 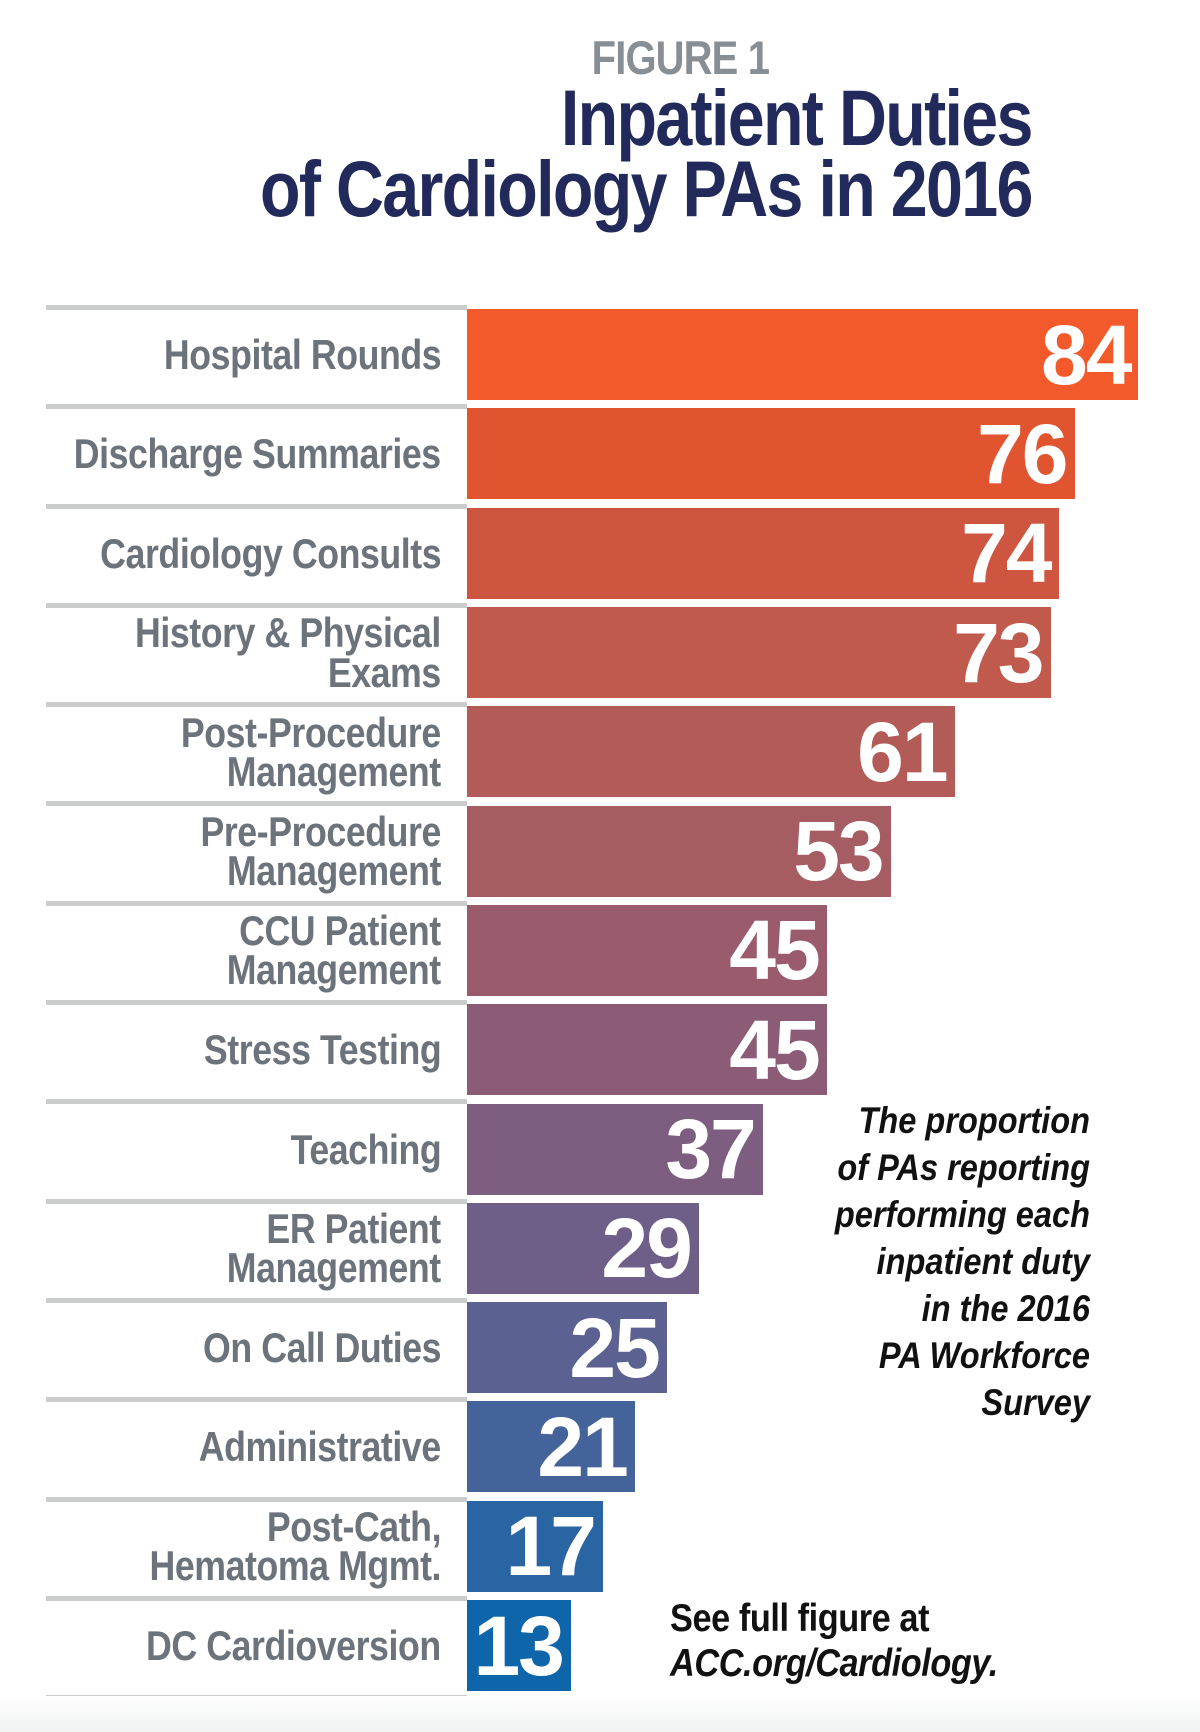 I want to click on bar-value-label: 17, so click(x=550, y=1546).